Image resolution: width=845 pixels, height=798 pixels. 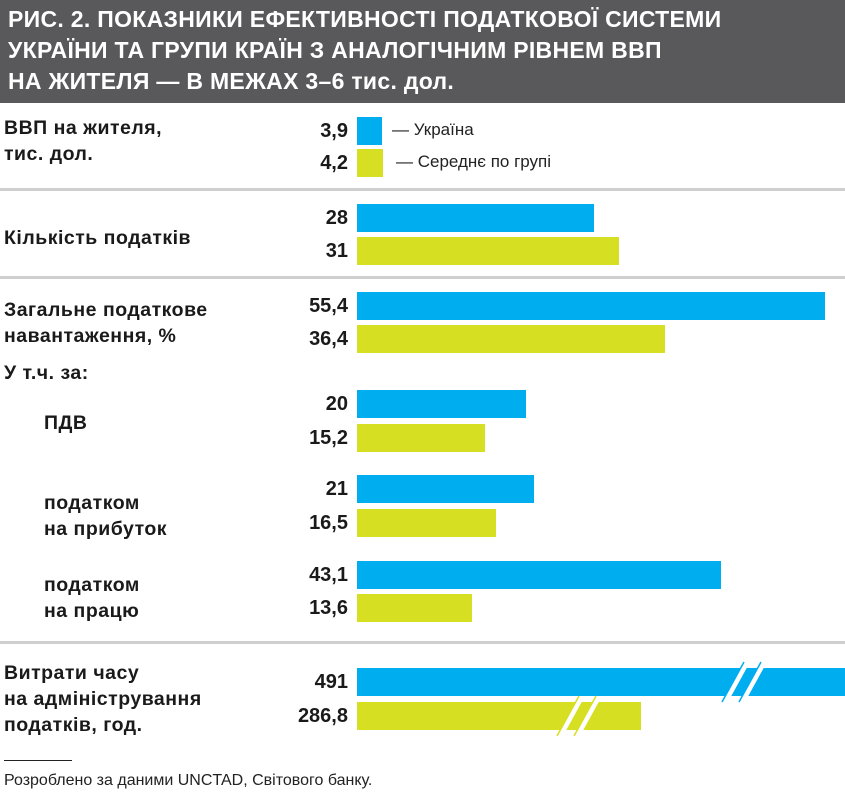 I want to click on category-label: ВВП на жителя, тис. дол., so click(x=83, y=141).